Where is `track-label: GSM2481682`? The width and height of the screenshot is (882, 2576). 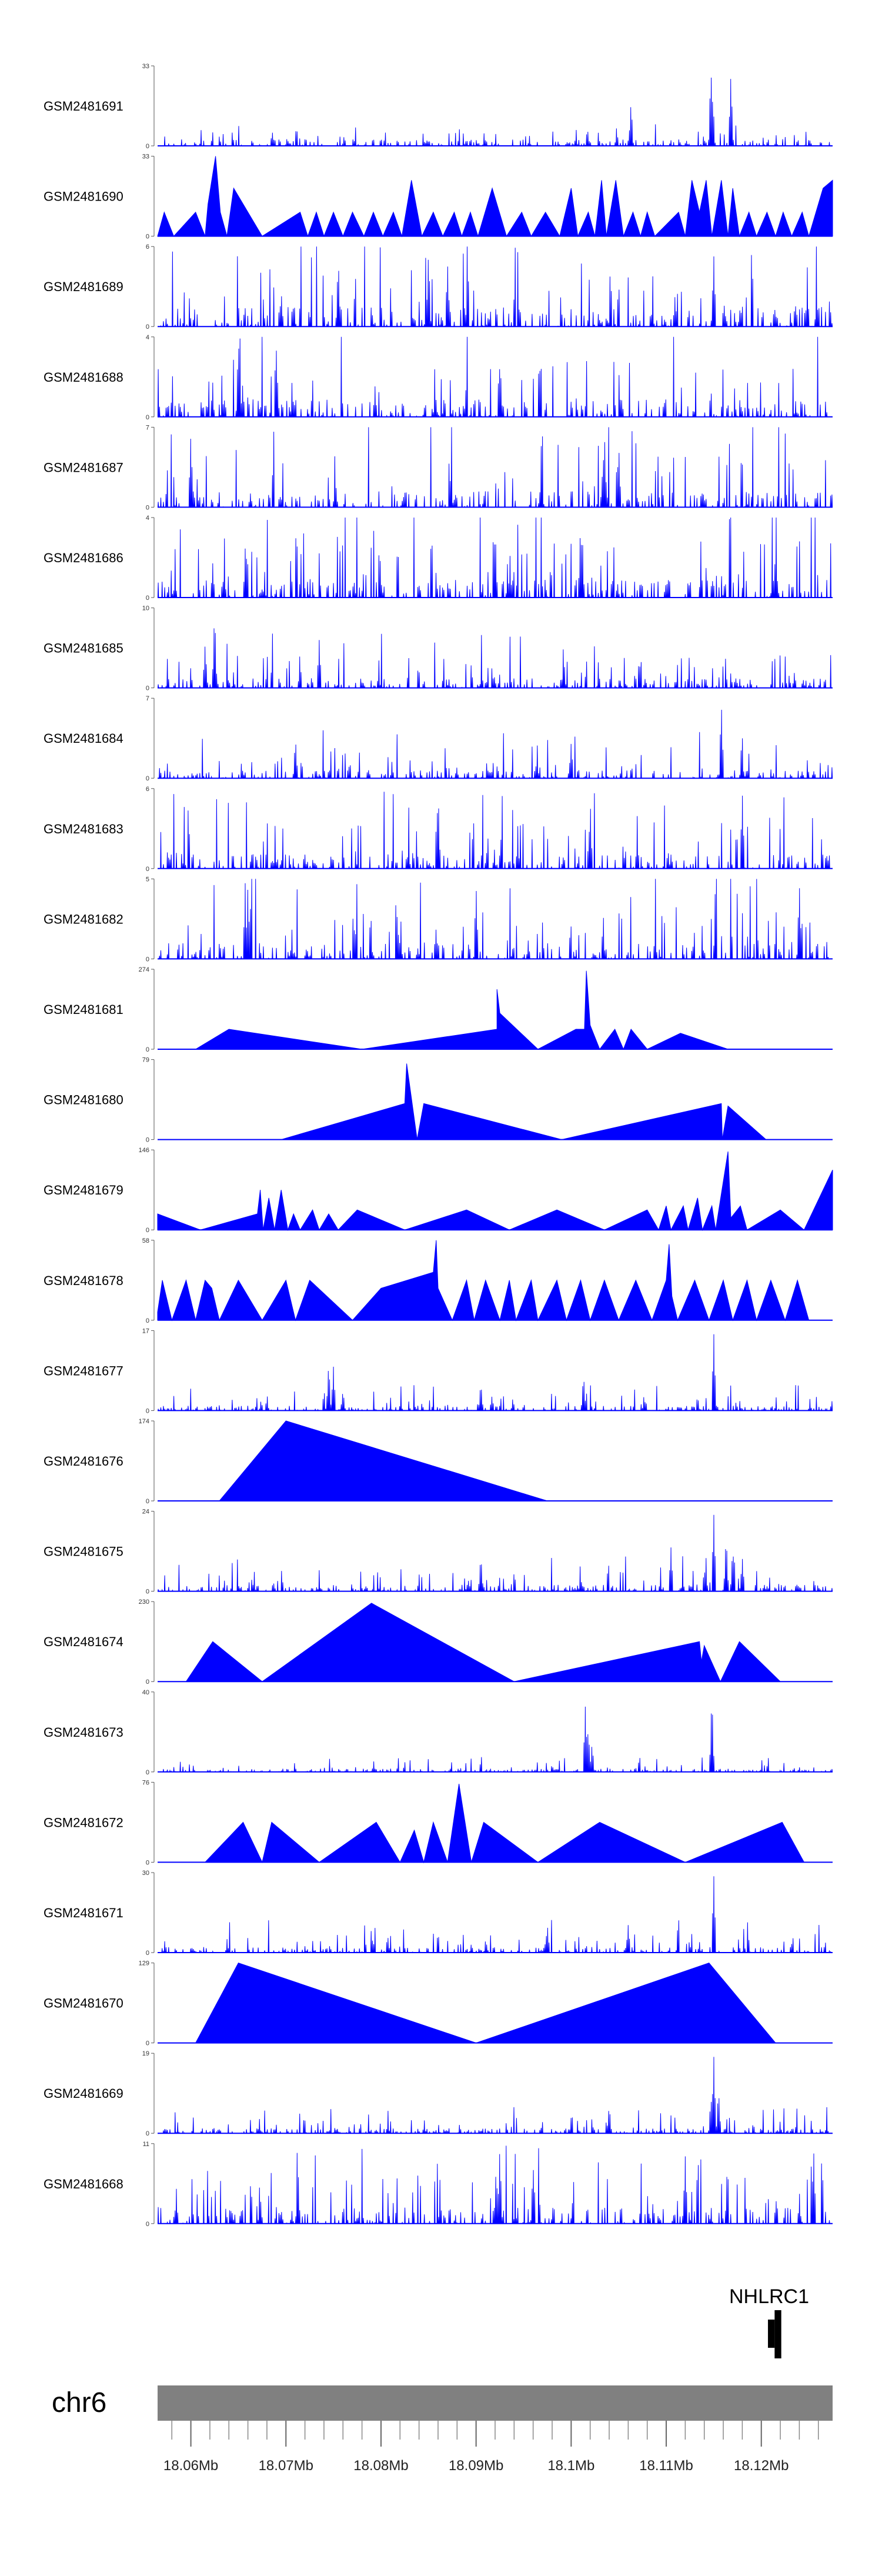
track-label: GSM2481682 is located at coordinates (83, 919).